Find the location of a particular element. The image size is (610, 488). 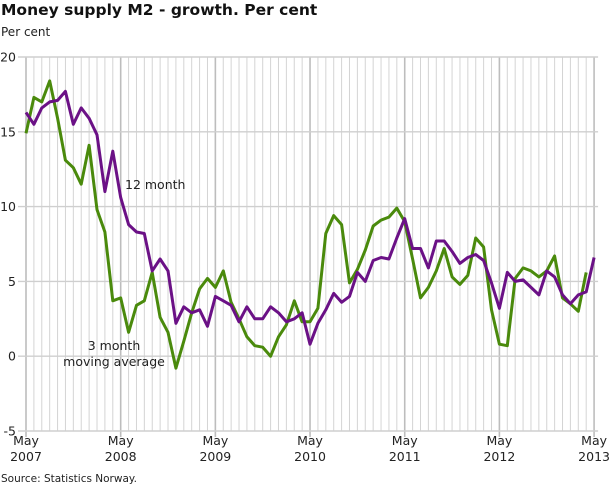

series-label: moving average is located at coordinates (114, 361).